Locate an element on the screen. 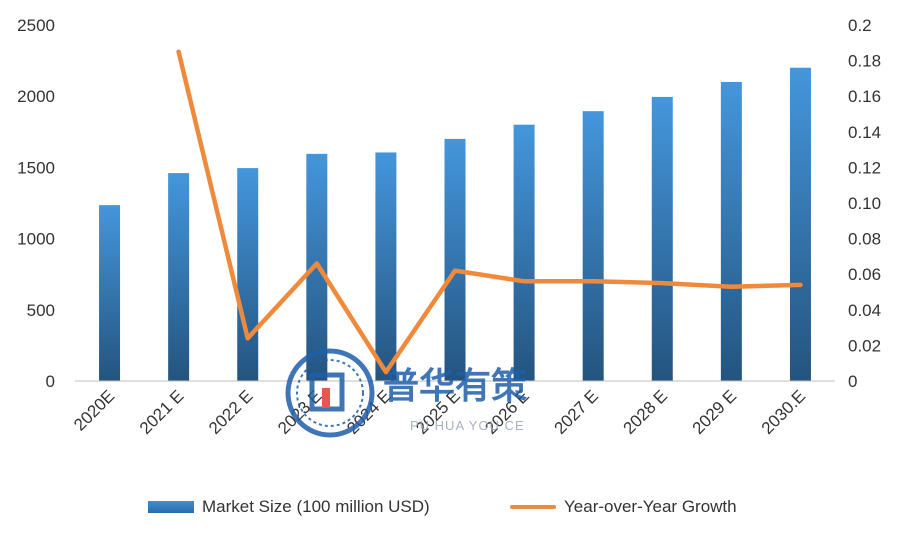 This screenshot has height=541, width=900. legend-line-swatch is located at coordinates (533, 507).